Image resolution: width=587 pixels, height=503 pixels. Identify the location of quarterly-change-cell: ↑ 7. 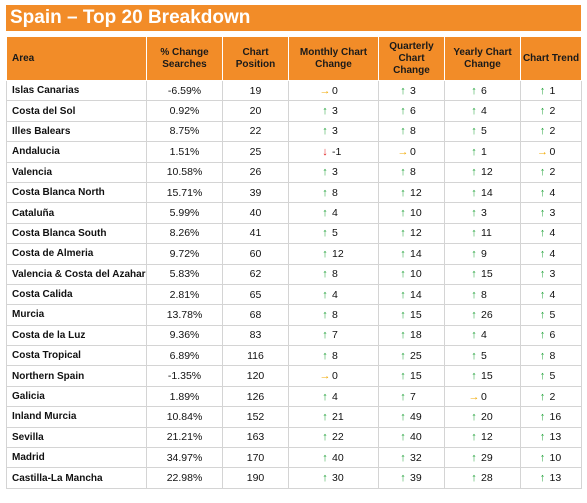
(411, 396).